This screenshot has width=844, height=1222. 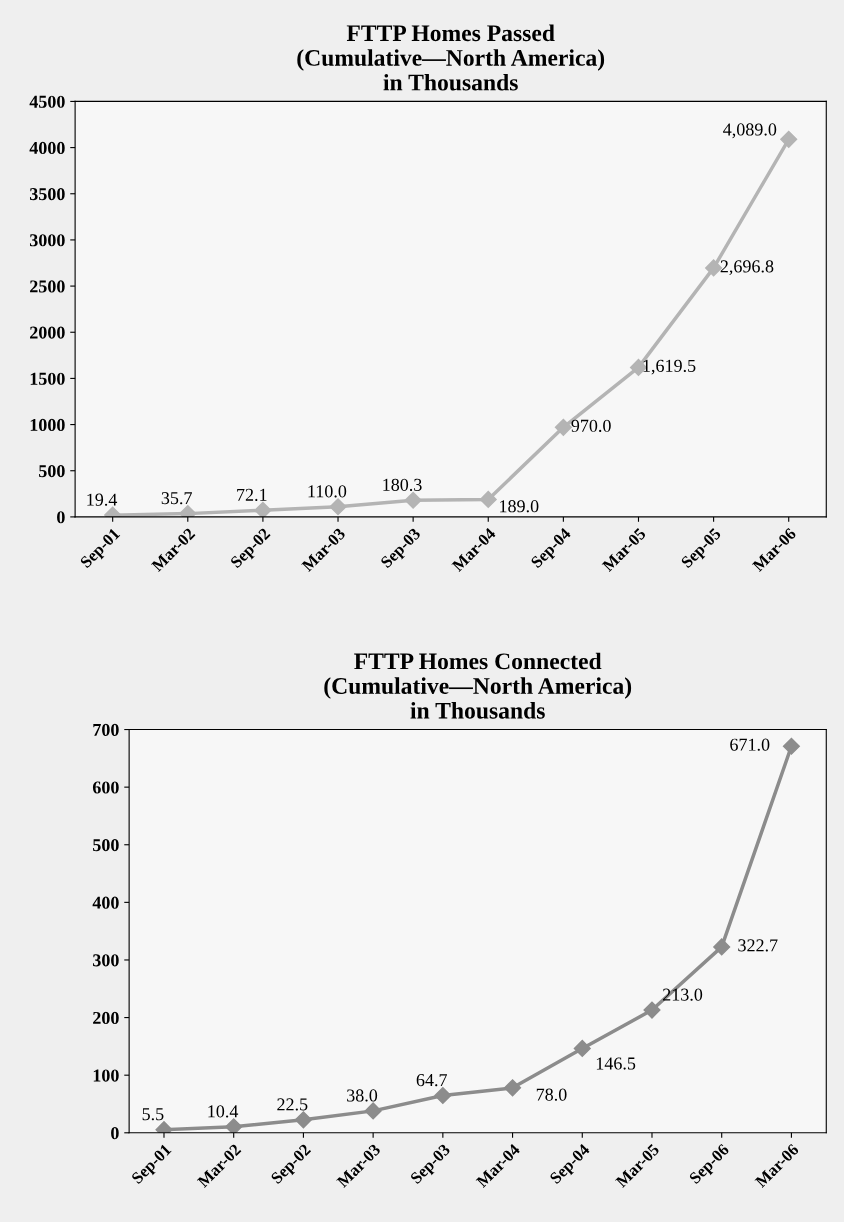 What do you see at coordinates (591, 425) in the screenshot?
I see `text: 970.0` at bounding box center [591, 425].